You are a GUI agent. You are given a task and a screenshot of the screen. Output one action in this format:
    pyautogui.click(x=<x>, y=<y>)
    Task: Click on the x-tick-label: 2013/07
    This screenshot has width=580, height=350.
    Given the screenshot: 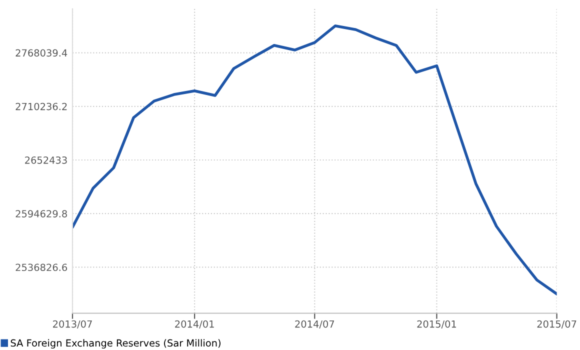 What is the action you would take?
    pyautogui.click(x=72, y=324)
    